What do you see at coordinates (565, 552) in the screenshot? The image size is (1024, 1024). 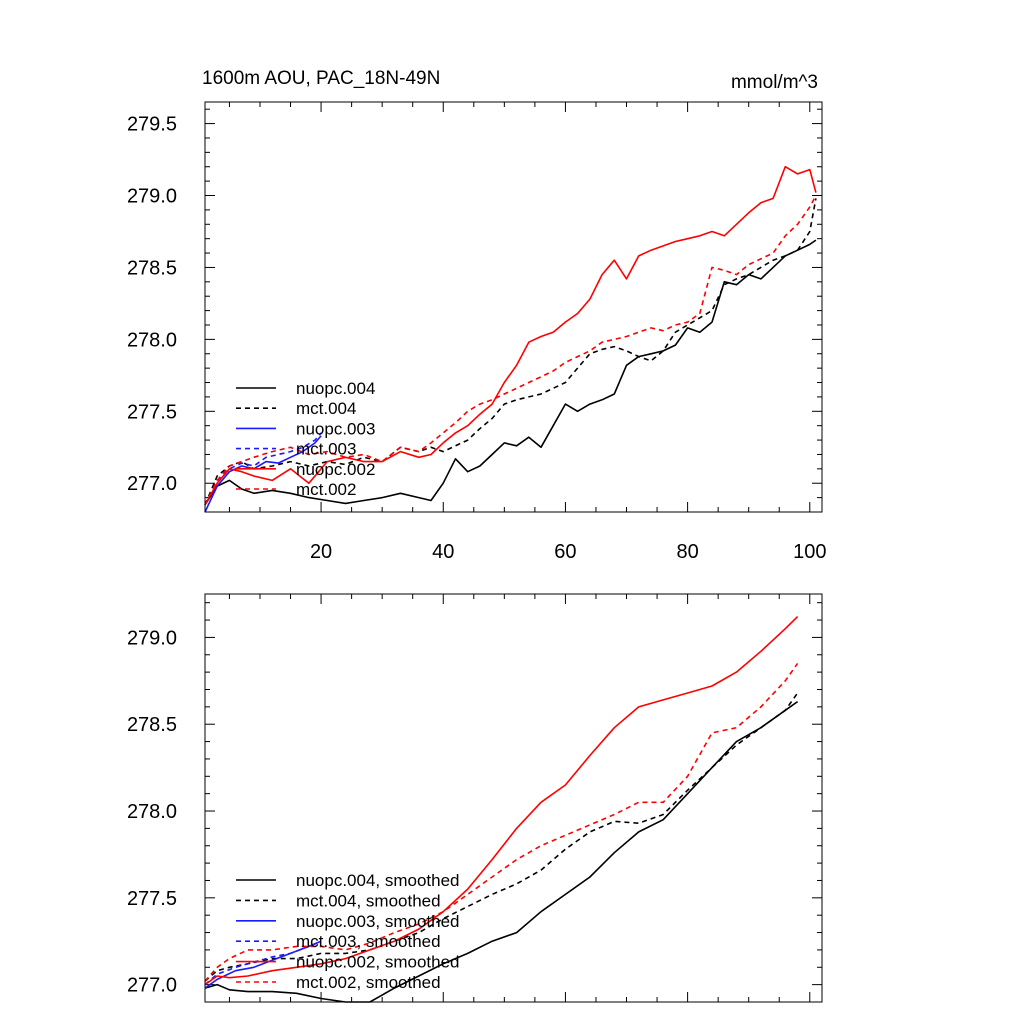 I see `x-tick-label: 60` at bounding box center [565, 552].